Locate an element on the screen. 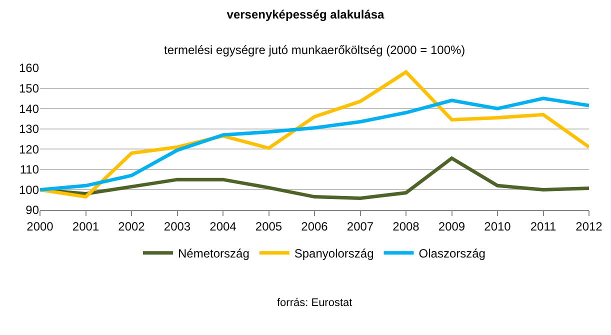 Image resolution: width=611 pixels, height=335 pixels. legend-label: Olaszország is located at coordinates (452, 253).